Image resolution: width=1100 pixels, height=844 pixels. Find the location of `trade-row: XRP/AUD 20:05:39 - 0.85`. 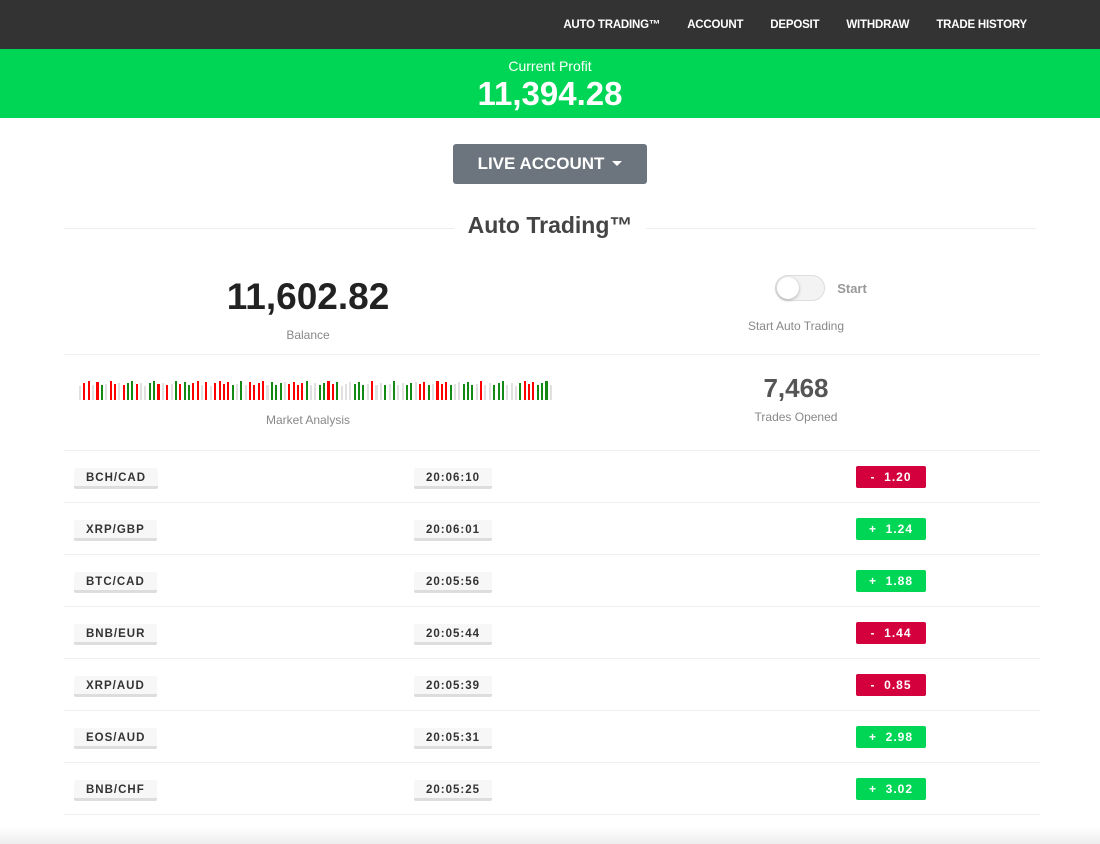

trade-row: XRP/AUD 20:05:39 - 0.85 is located at coordinates (552, 685).